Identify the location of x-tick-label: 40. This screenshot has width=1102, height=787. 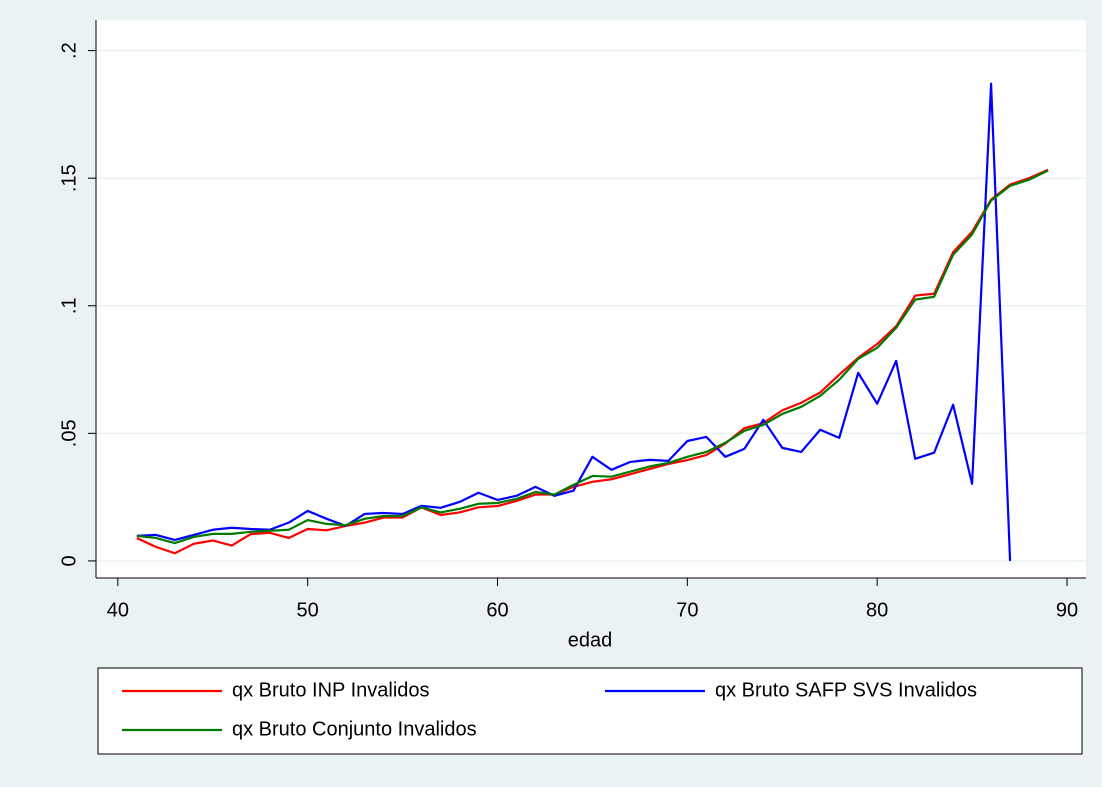
(118, 610).